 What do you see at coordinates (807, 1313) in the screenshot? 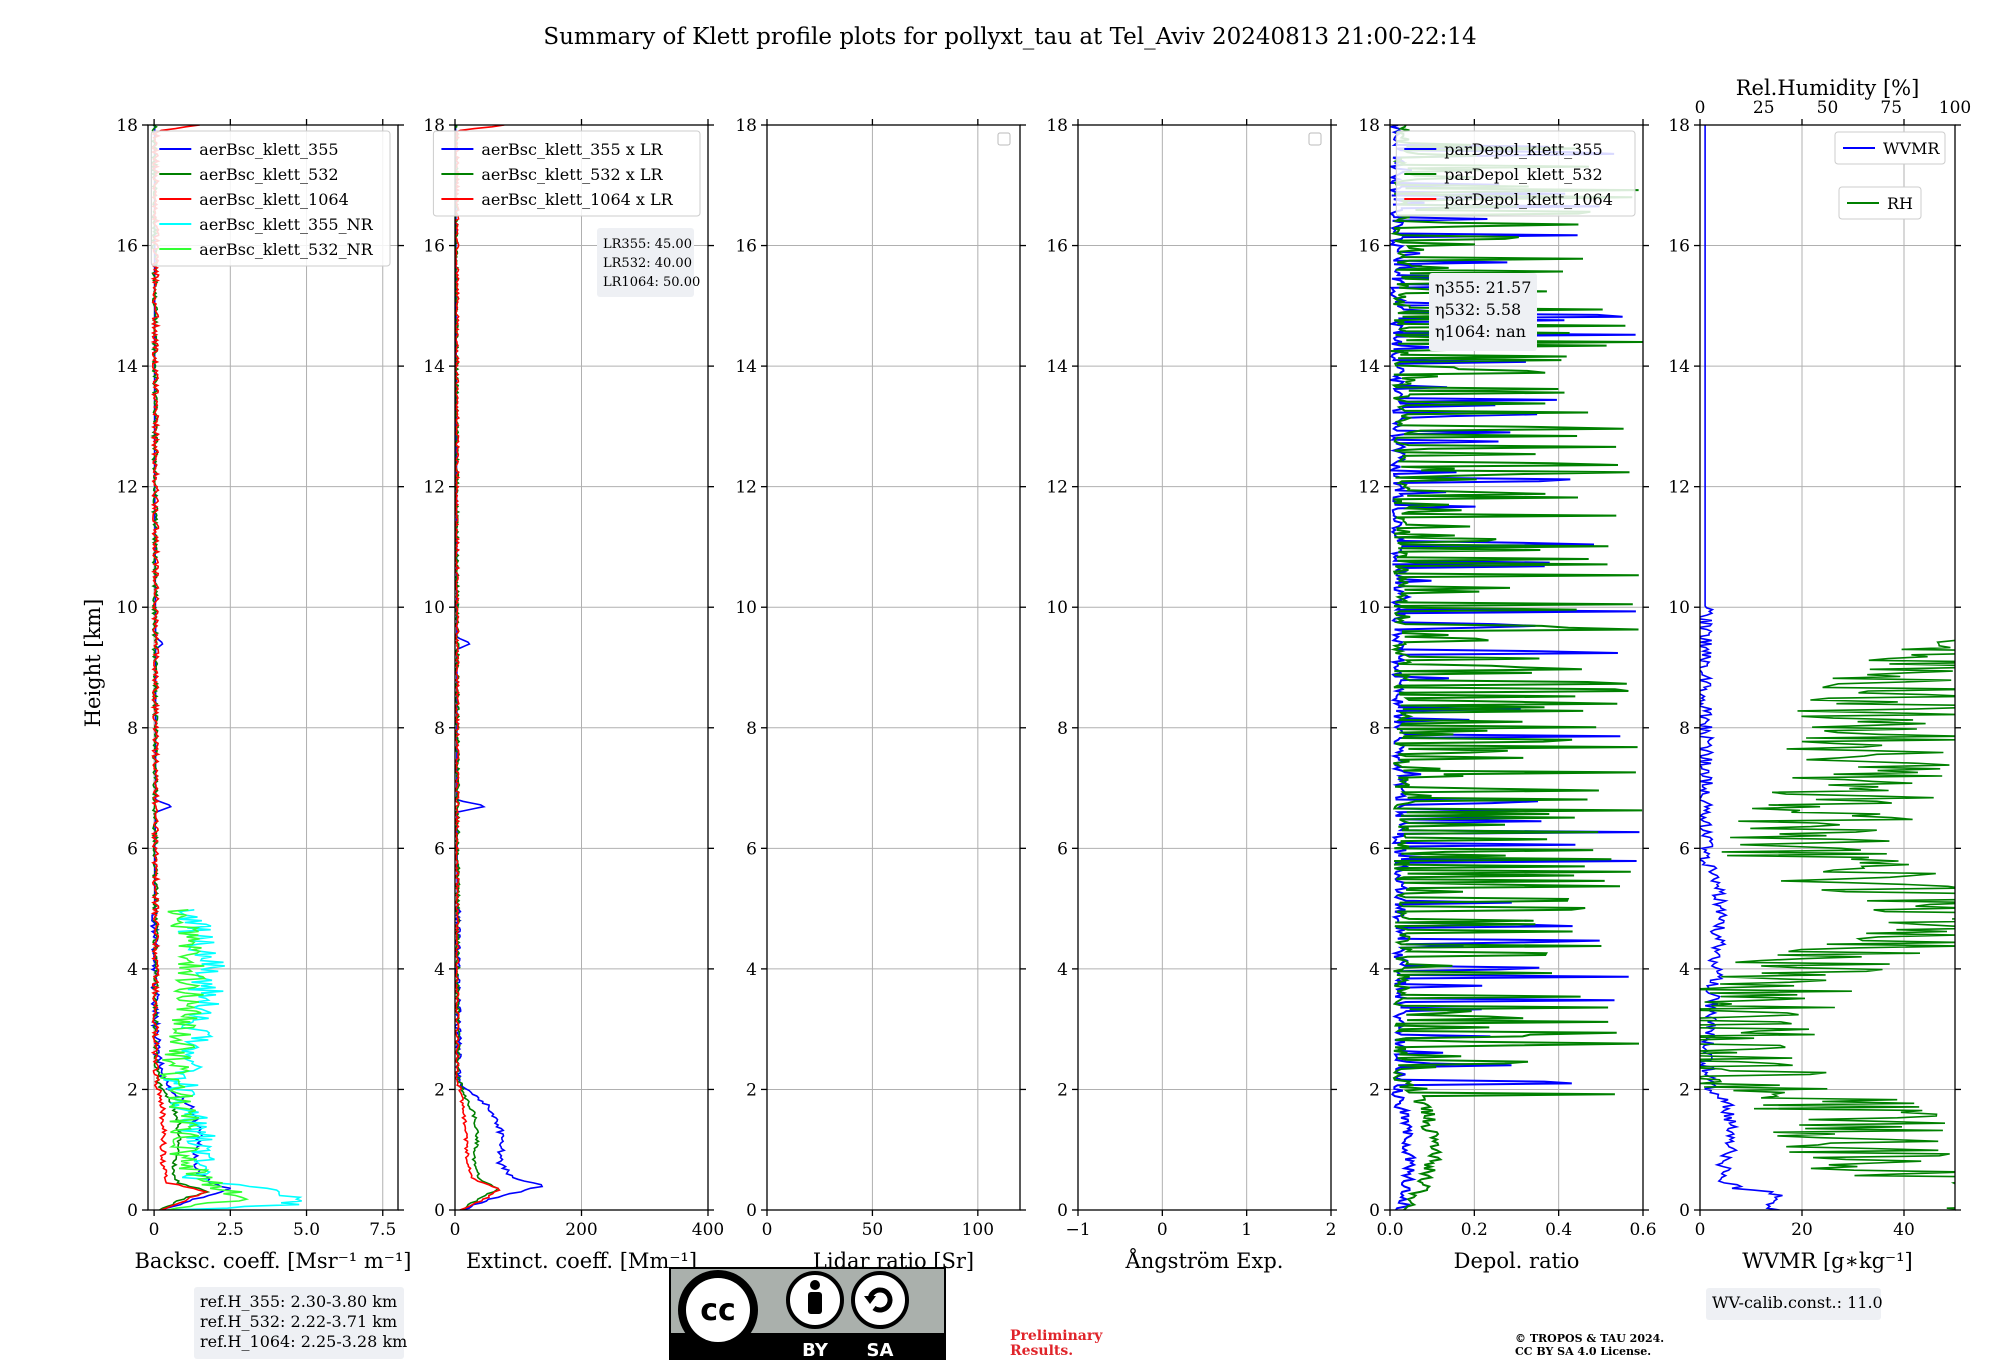
I see `cc-license-badge: cc BY SA` at bounding box center [807, 1313].